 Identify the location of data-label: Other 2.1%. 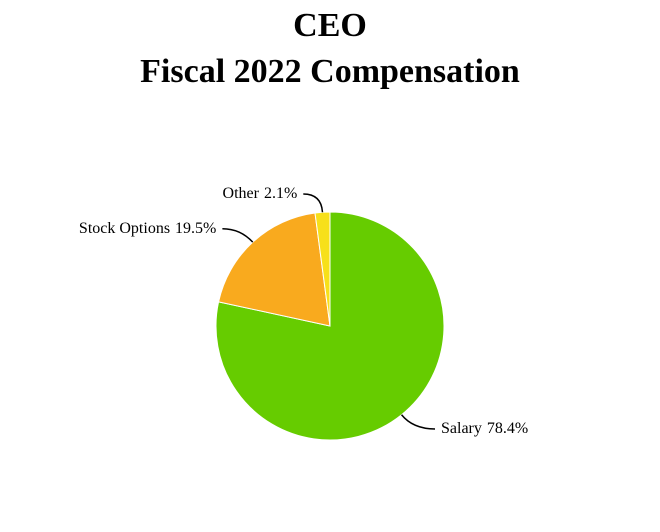
(260, 193).